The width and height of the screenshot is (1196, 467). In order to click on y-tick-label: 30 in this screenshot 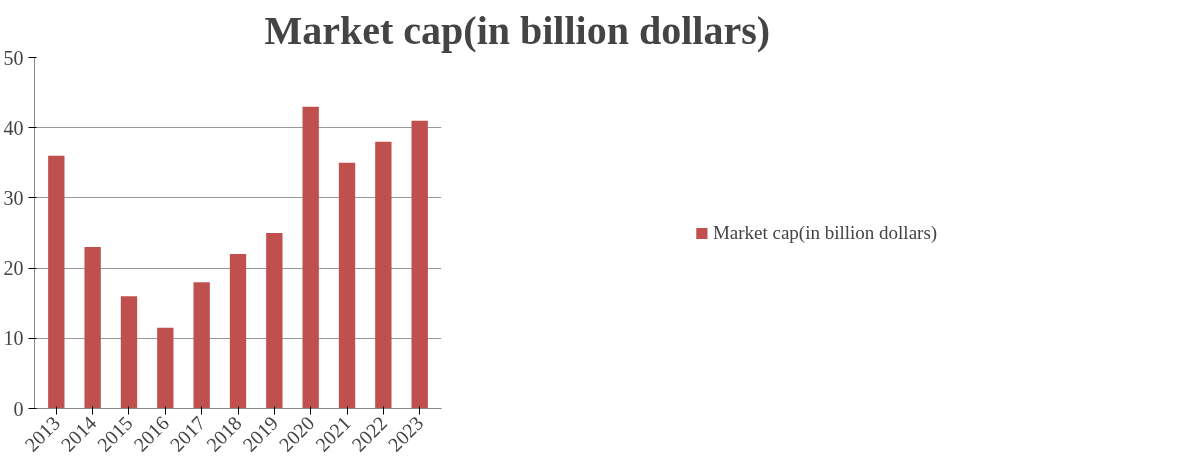, I will do `click(13, 197)`.